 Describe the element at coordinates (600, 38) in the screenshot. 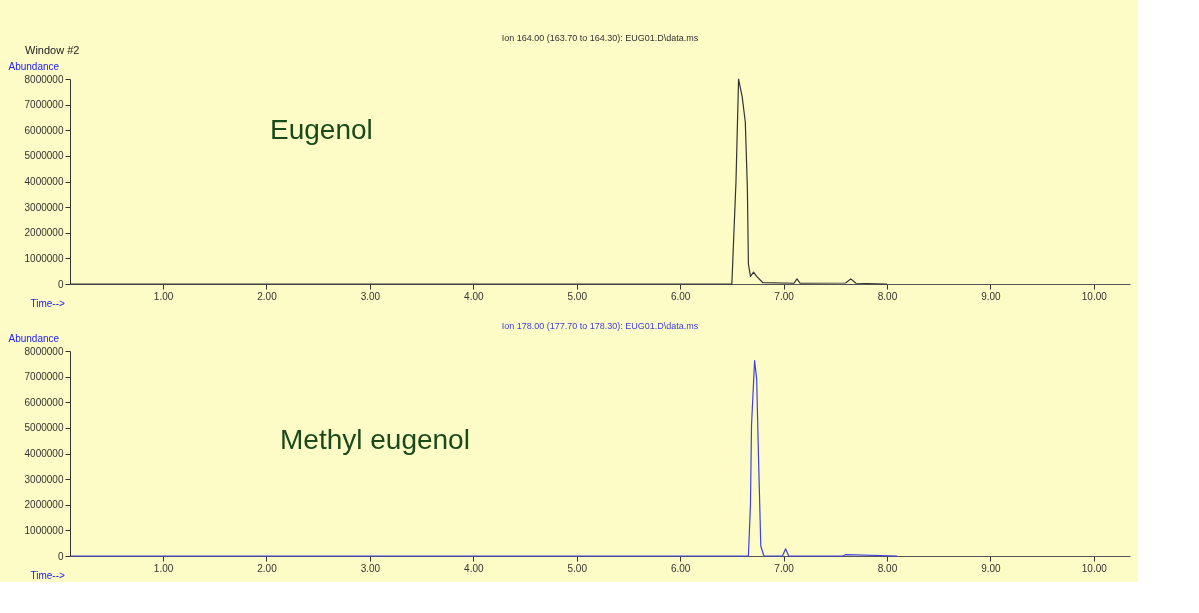

I see `chart-title: Ion 164.00 (163.70 to 164.30): EUG01.D\data.ms` at that location.